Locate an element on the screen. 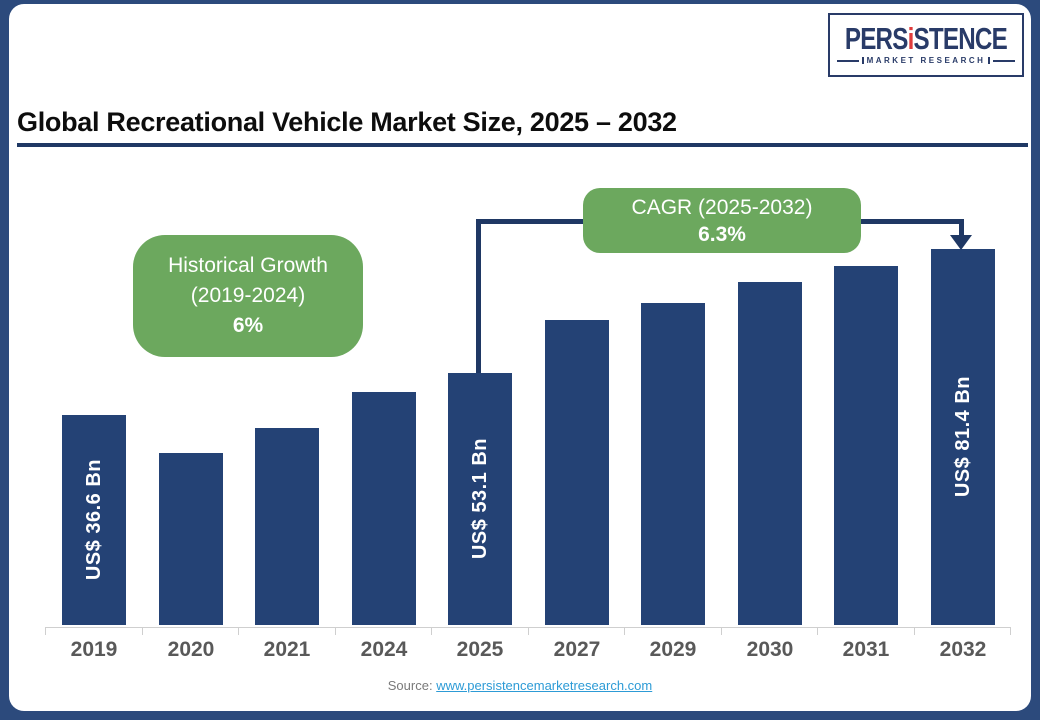 The height and width of the screenshot is (720, 1040). bar-2024 is located at coordinates (384, 508).